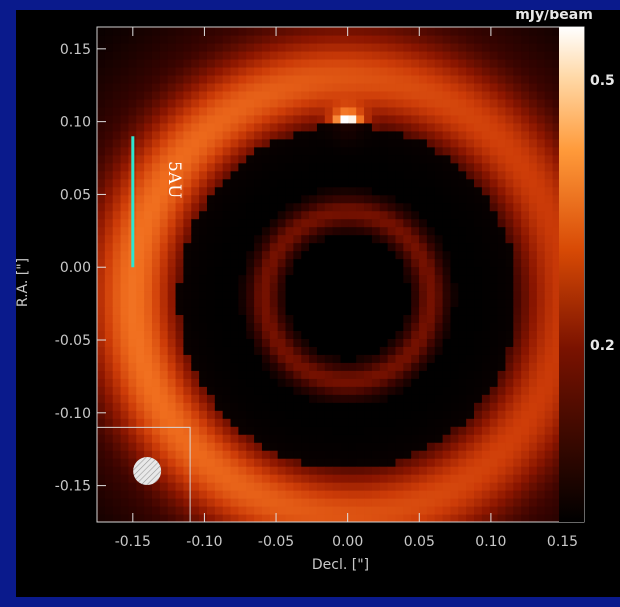 This screenshot has width=620, height=607. What do you see at coordinates (23, 282) in the screenshot?
I see `y-axis-label: R.A. ["]` at bounding box center [23, 282].